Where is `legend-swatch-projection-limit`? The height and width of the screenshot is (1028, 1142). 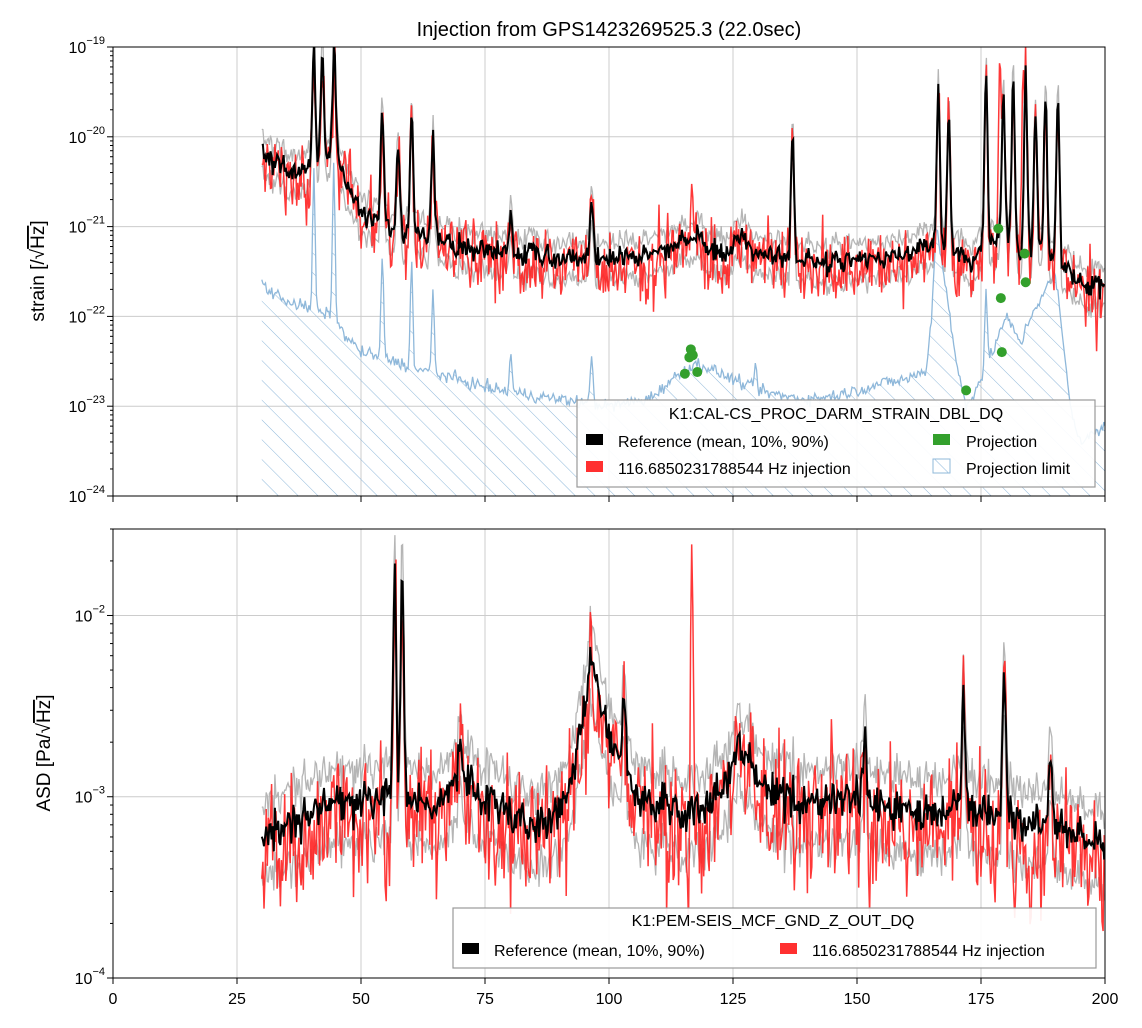 legend-swatch-projection-limit is located at coordinates (941, 466).